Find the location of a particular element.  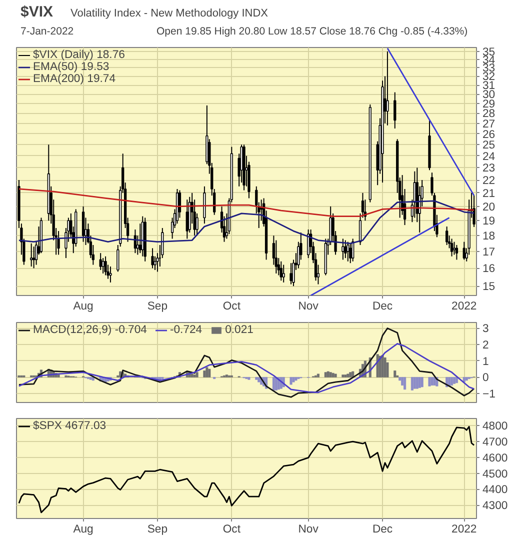

y-tick-label: 4300 is located at coordinates (495, 506).